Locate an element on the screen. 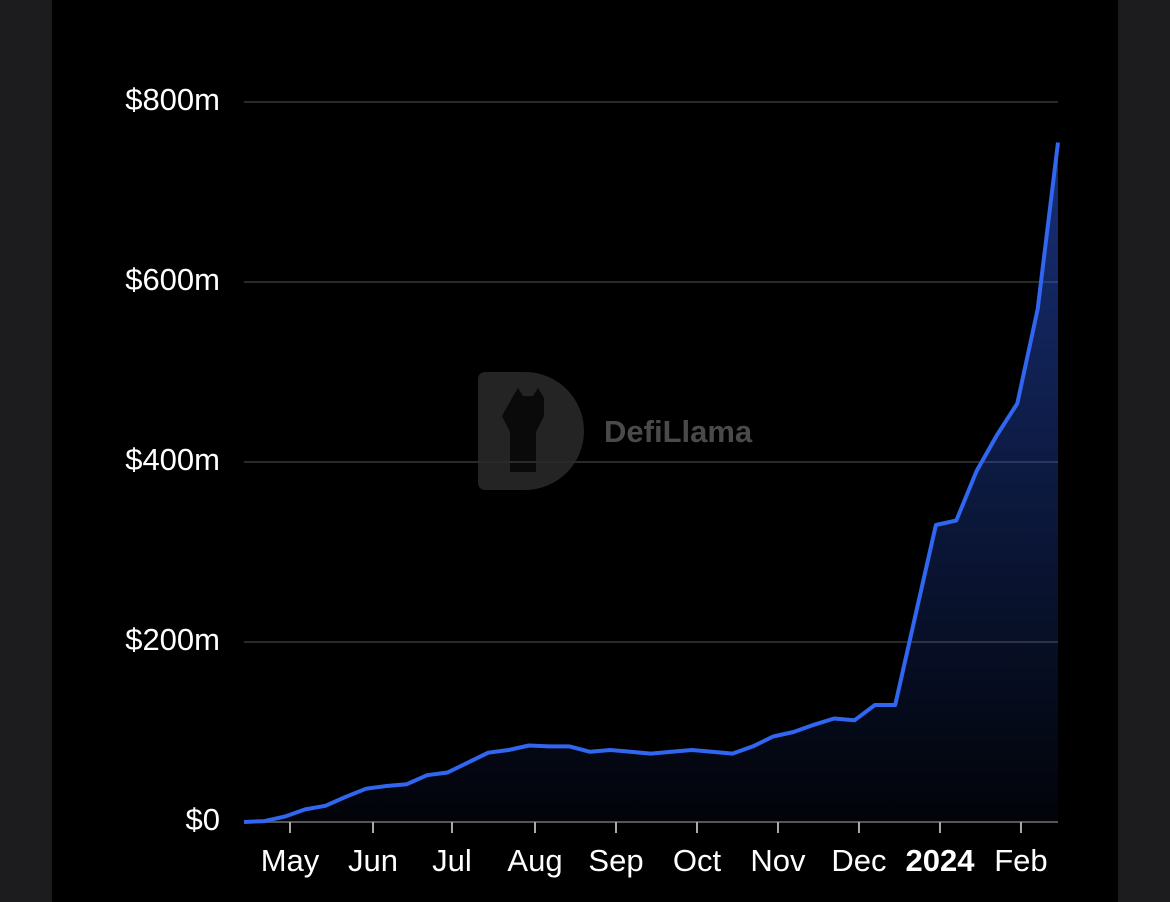 The height and width of the screenshot is (902, 1170). y-tick-label: $400m is located at coordinates (172, 459).